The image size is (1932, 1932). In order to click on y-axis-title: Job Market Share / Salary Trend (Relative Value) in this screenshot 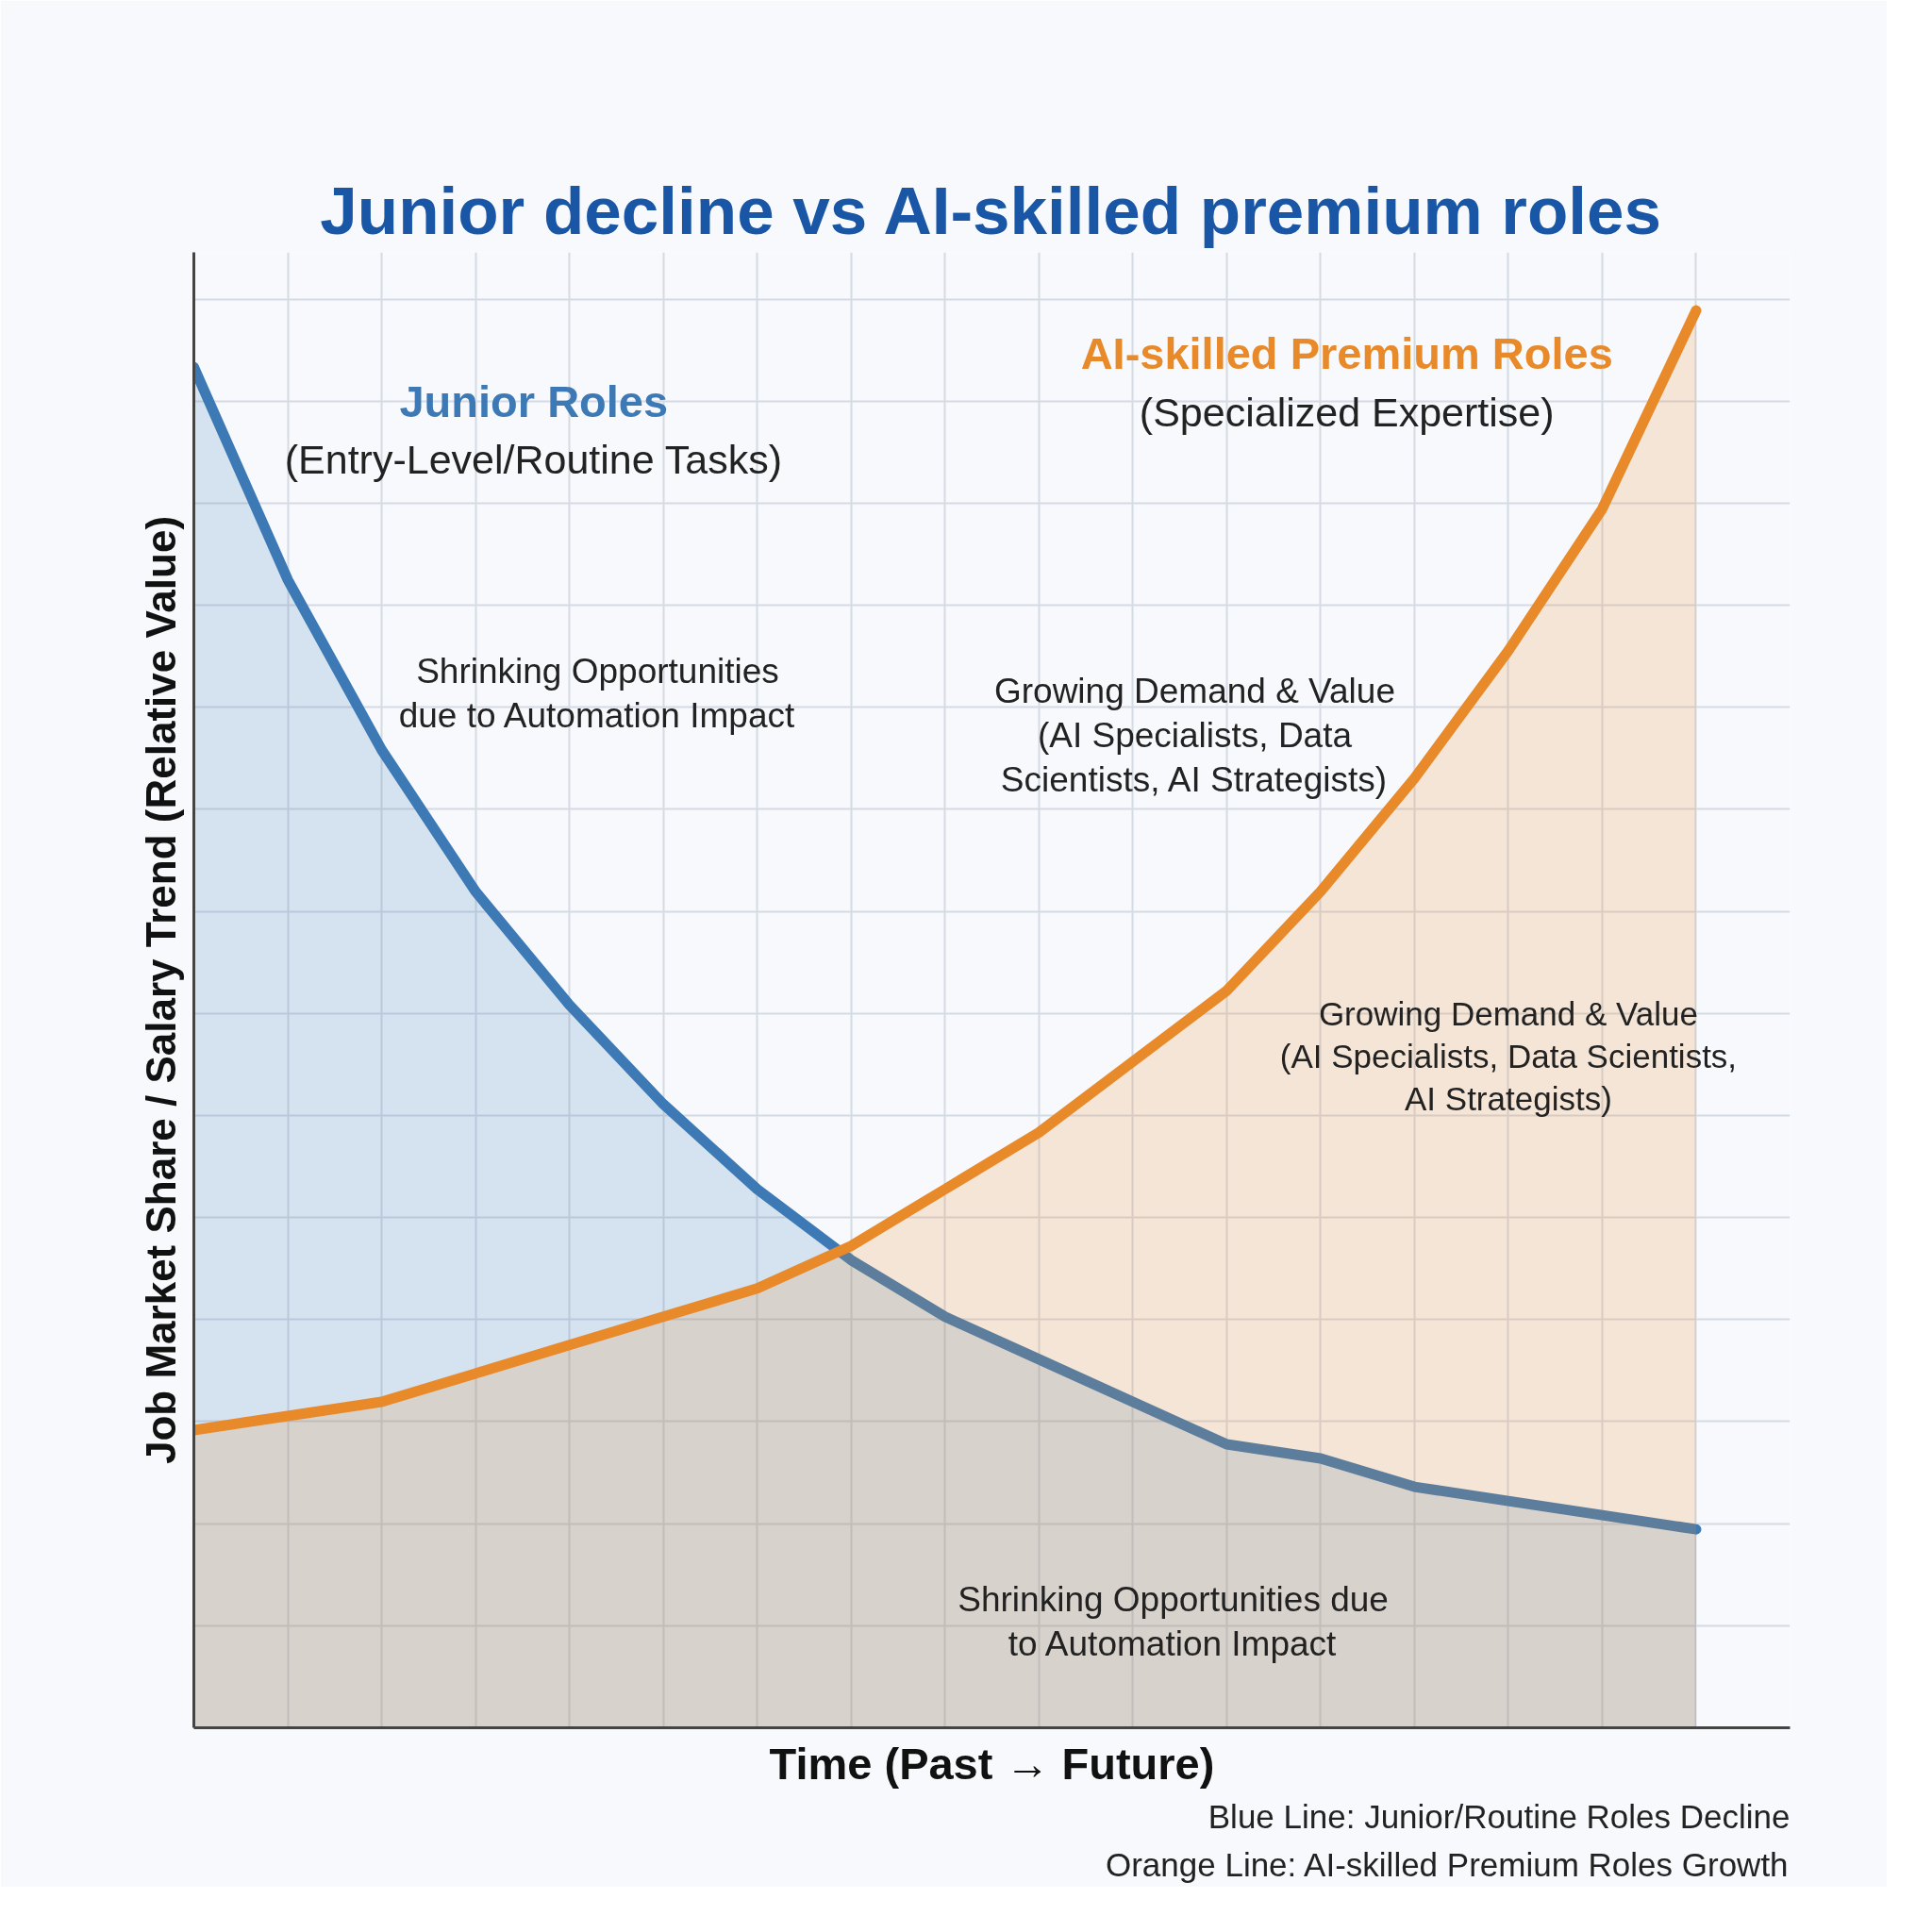, I will do `click(160, 990)`.